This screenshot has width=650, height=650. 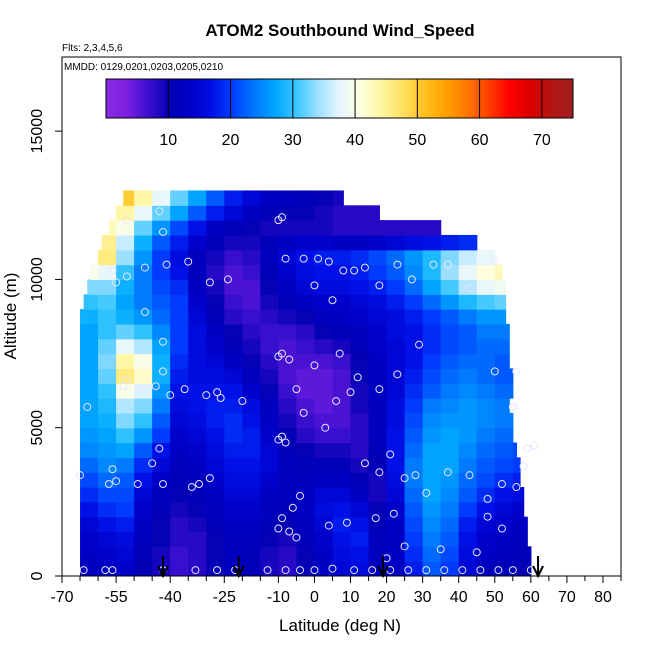 I want to click on x-tick-label: -25, so click(x=224, y=597).